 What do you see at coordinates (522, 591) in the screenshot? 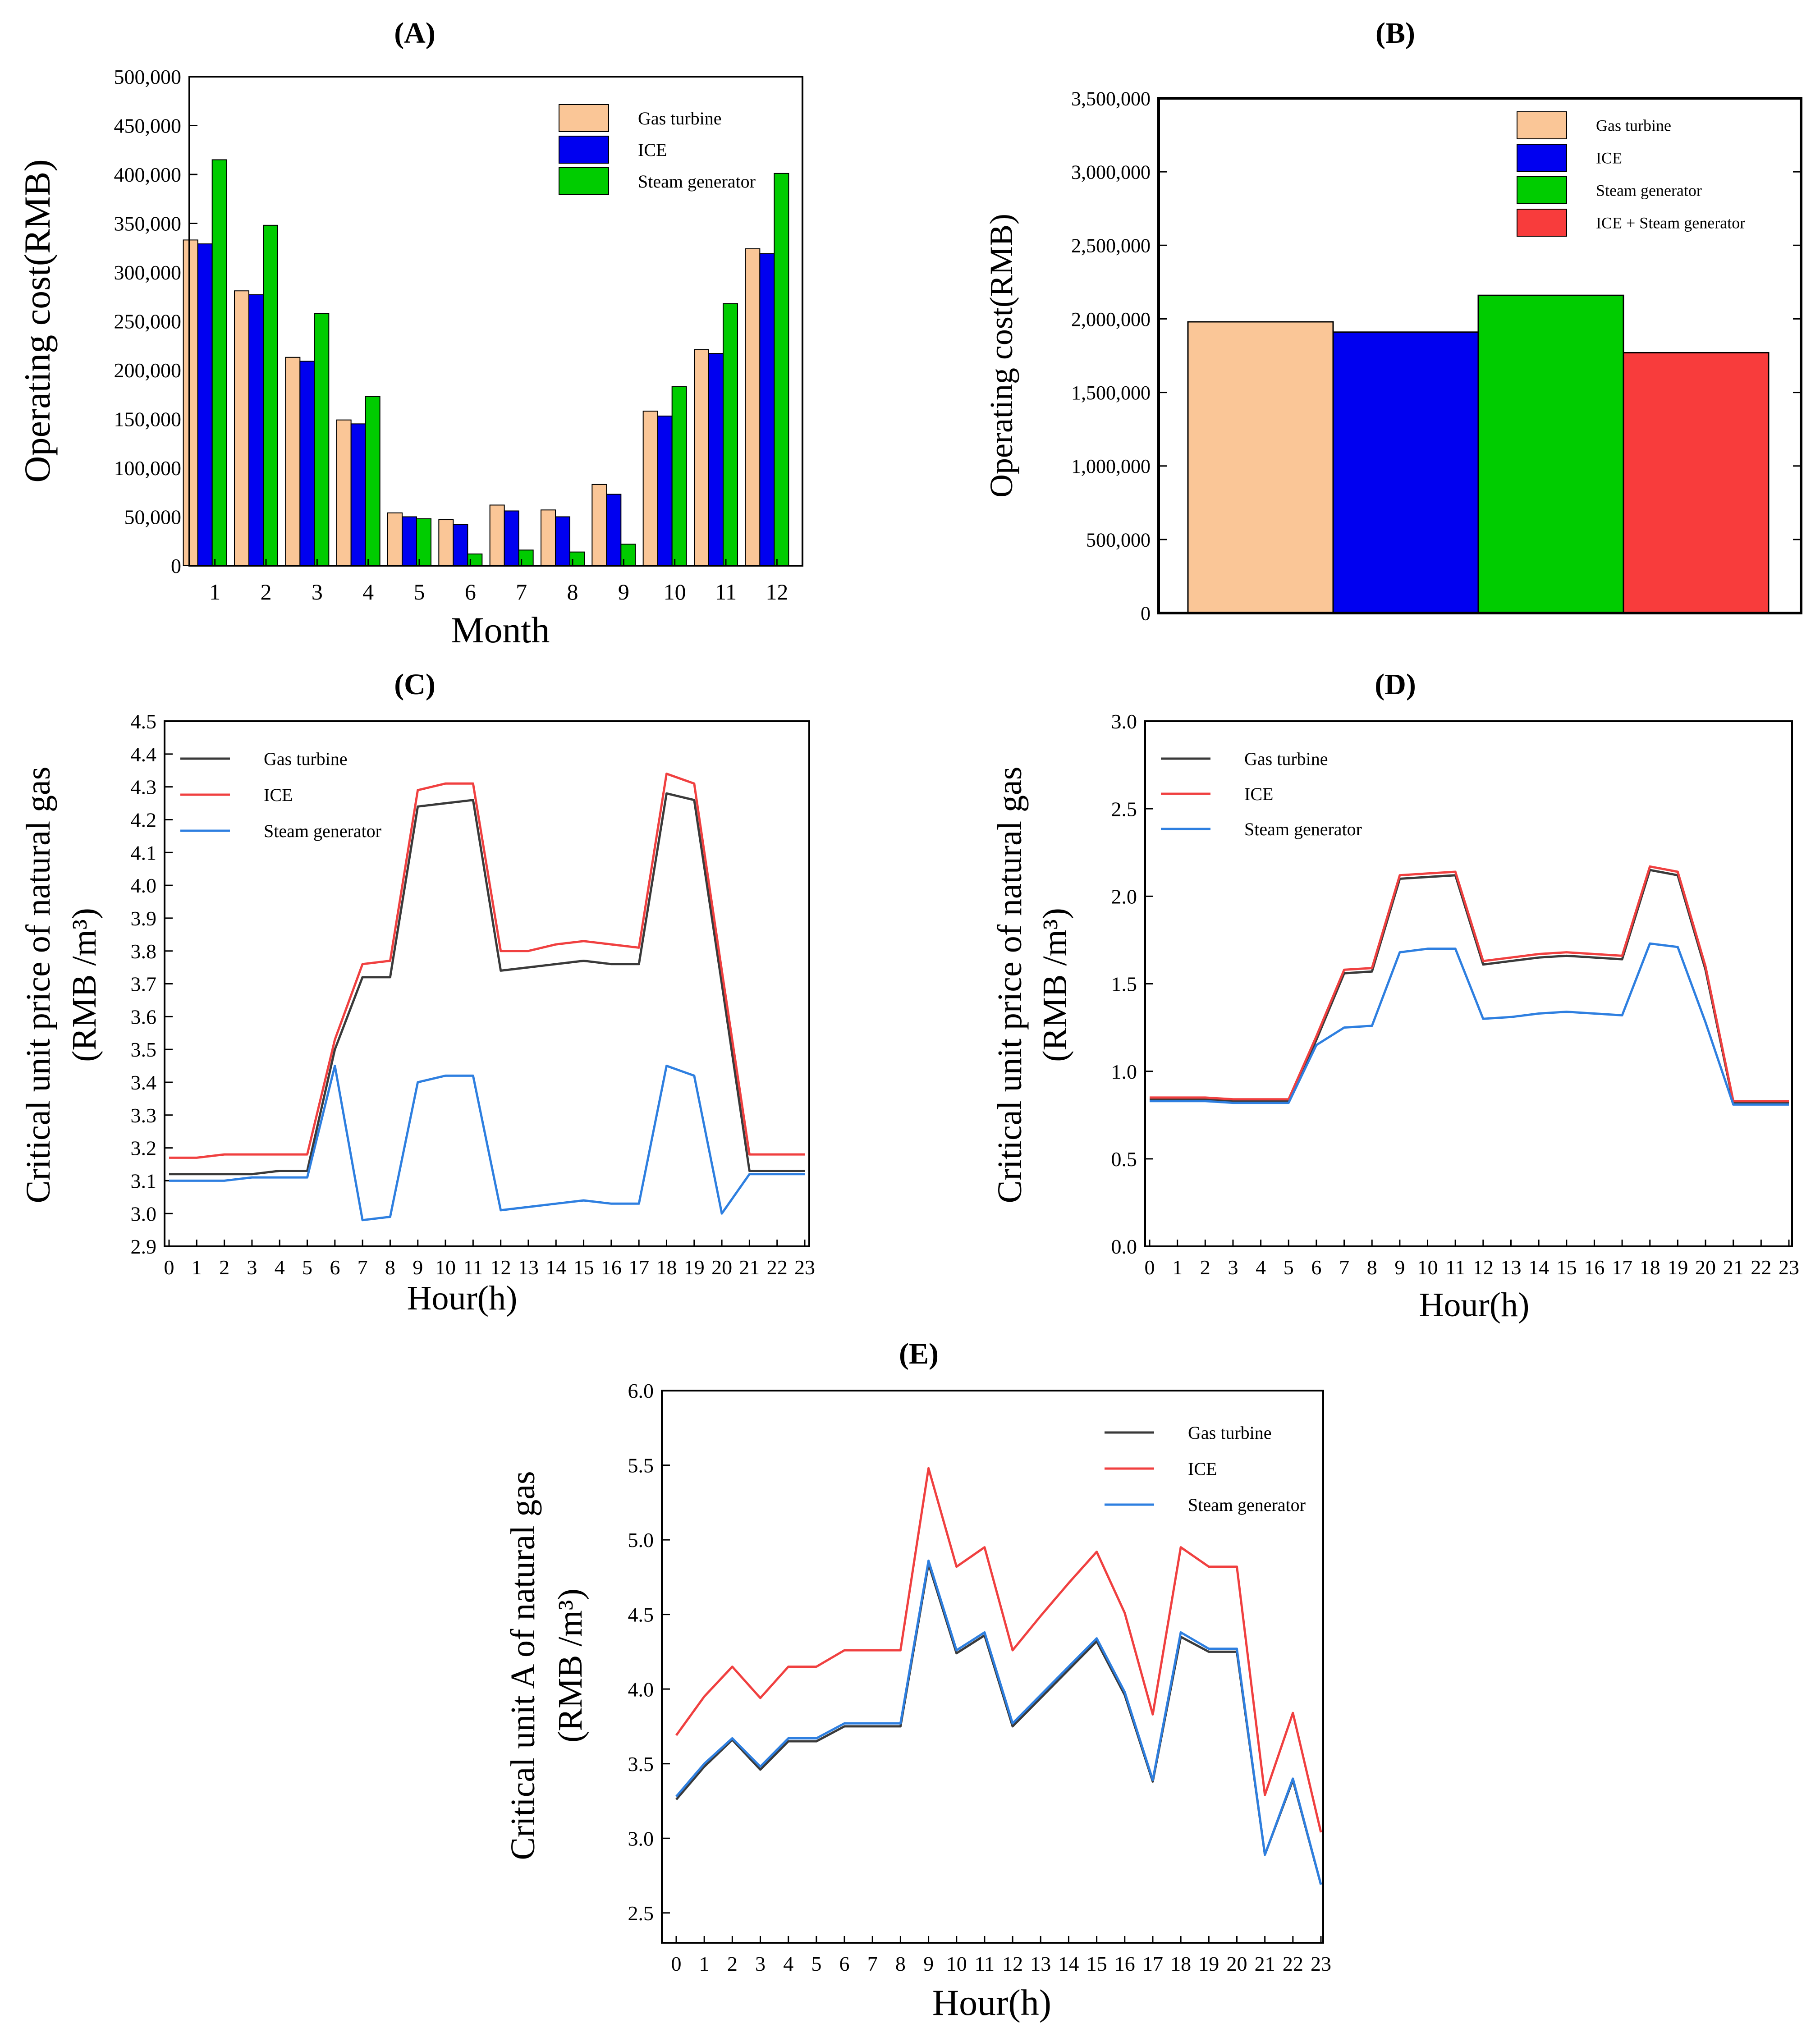
I see `x-tick-label: 7` at bounding box center [522, 591].